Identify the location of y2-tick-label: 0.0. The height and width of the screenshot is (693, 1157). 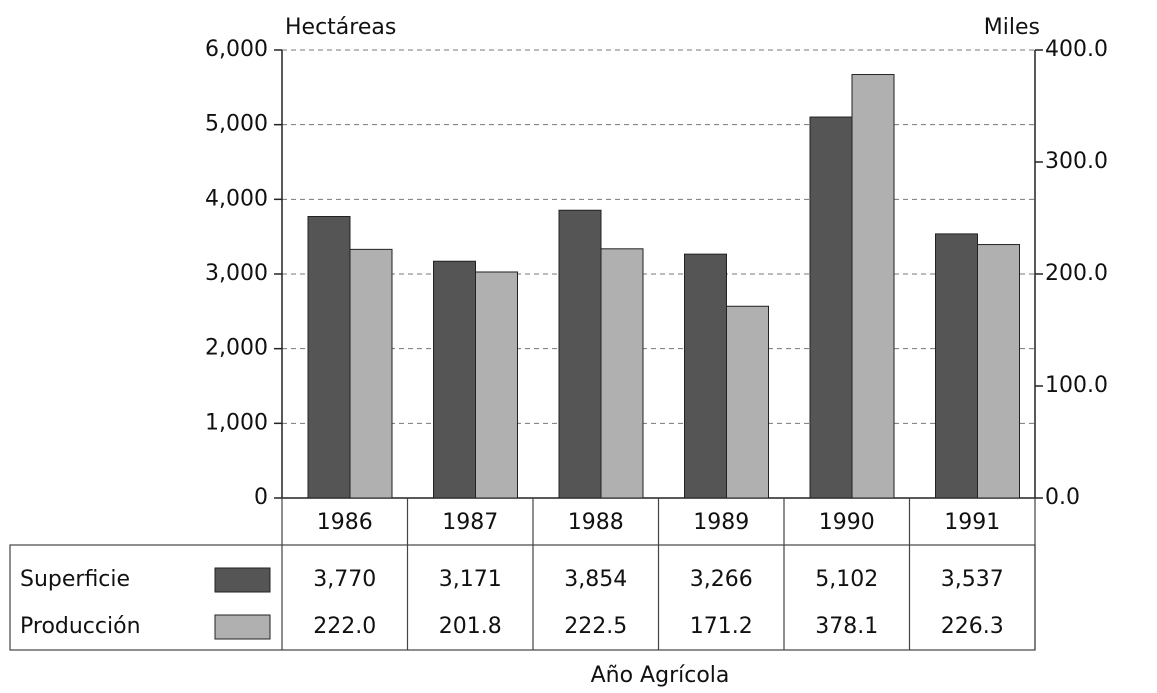
(1062, 497).